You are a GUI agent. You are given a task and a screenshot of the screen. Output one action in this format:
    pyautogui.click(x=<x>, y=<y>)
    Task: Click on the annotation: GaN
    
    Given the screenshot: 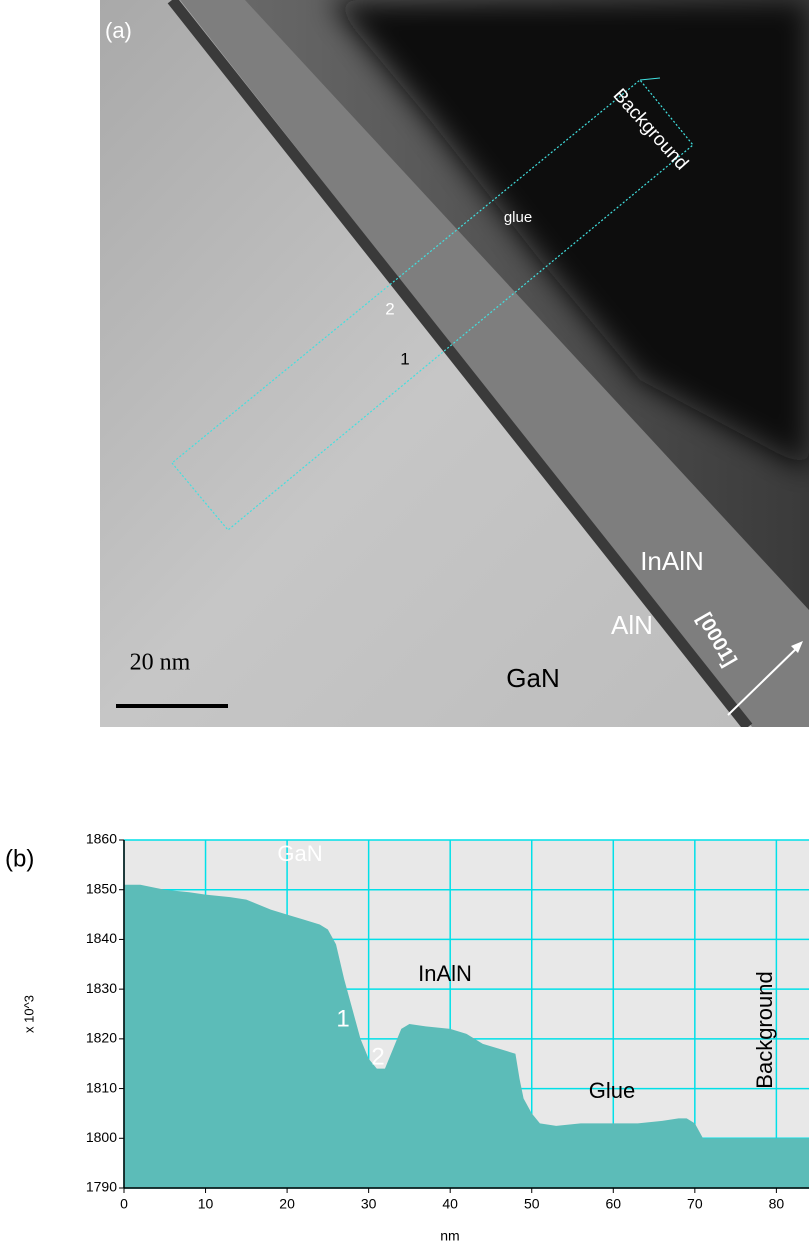 What is the action you would take?
    pyautogui.click(x=299, y=853)
    